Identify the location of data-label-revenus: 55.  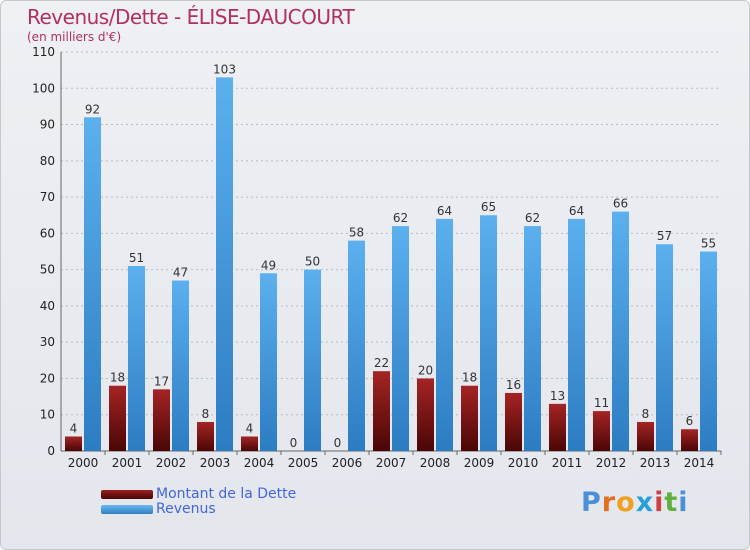
(708, 244).